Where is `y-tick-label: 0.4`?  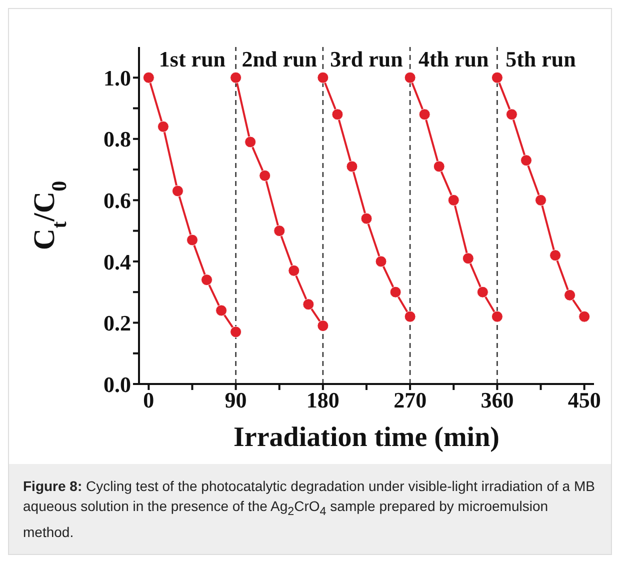
y-tick-label: 0.4 is located at coordinates (117, 261).